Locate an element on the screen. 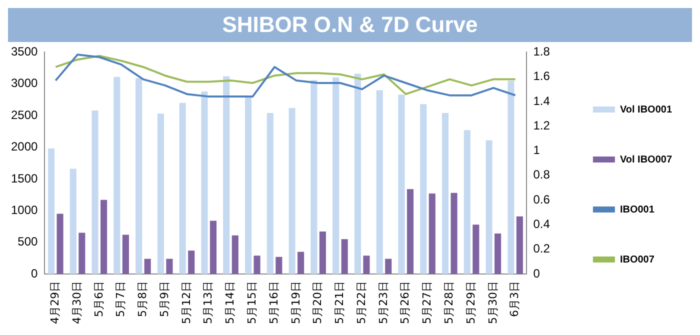 The width and height of the screenshot is (700, 335). y2-tick-label: 1.6 is located at coordinates (541, 76).